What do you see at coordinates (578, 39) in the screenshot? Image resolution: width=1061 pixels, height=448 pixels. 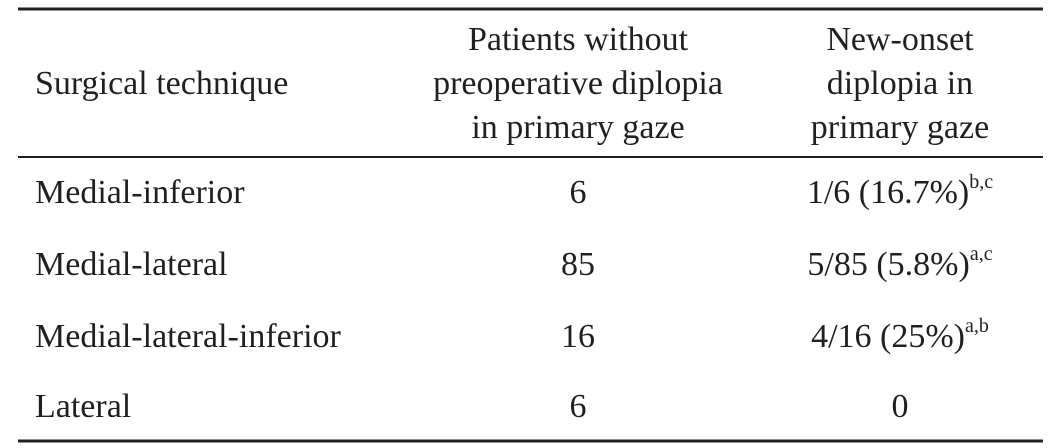 I see `header-cell: Patients without` at bounding box center [578, 39].